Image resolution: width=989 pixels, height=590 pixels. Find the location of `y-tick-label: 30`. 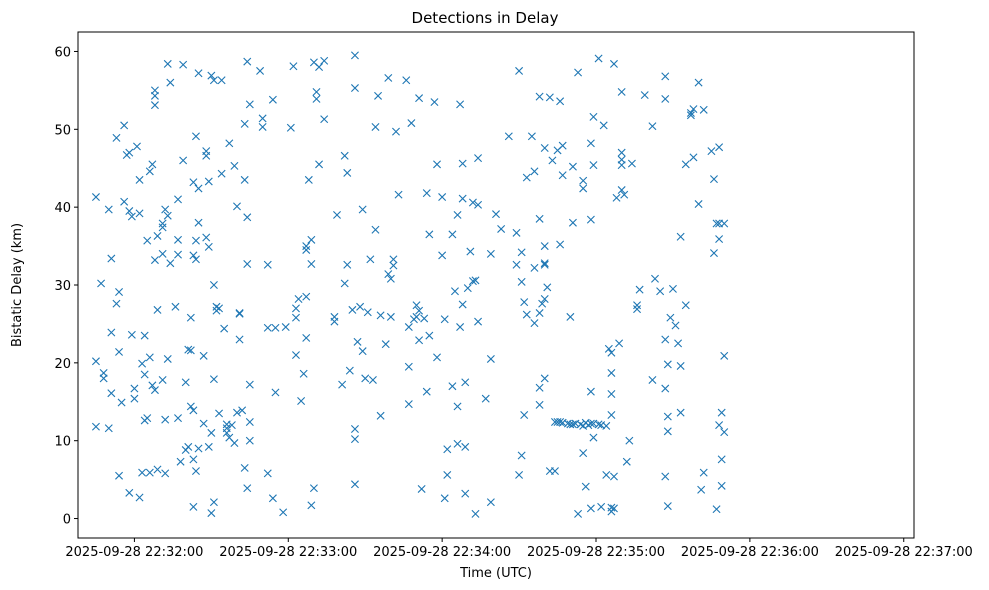

y-tick-label: 30 is located at coordinates (62, 286).